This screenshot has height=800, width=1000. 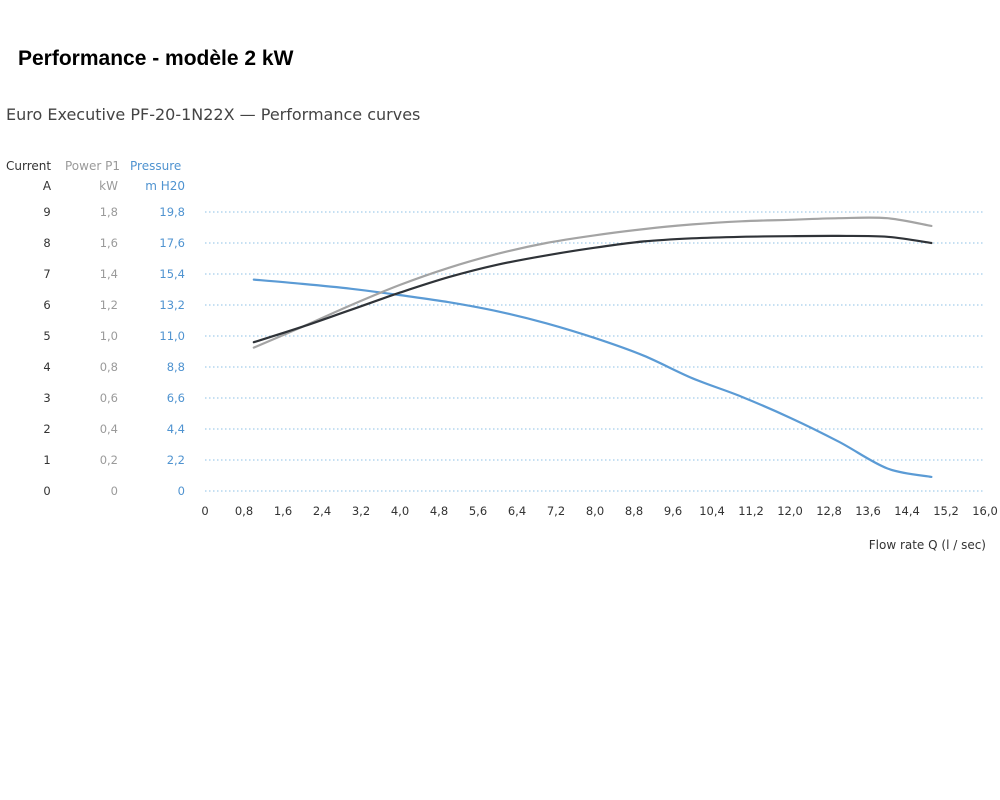 I want to click on y-tick-label-current: 5, so click(x=46, y=336).